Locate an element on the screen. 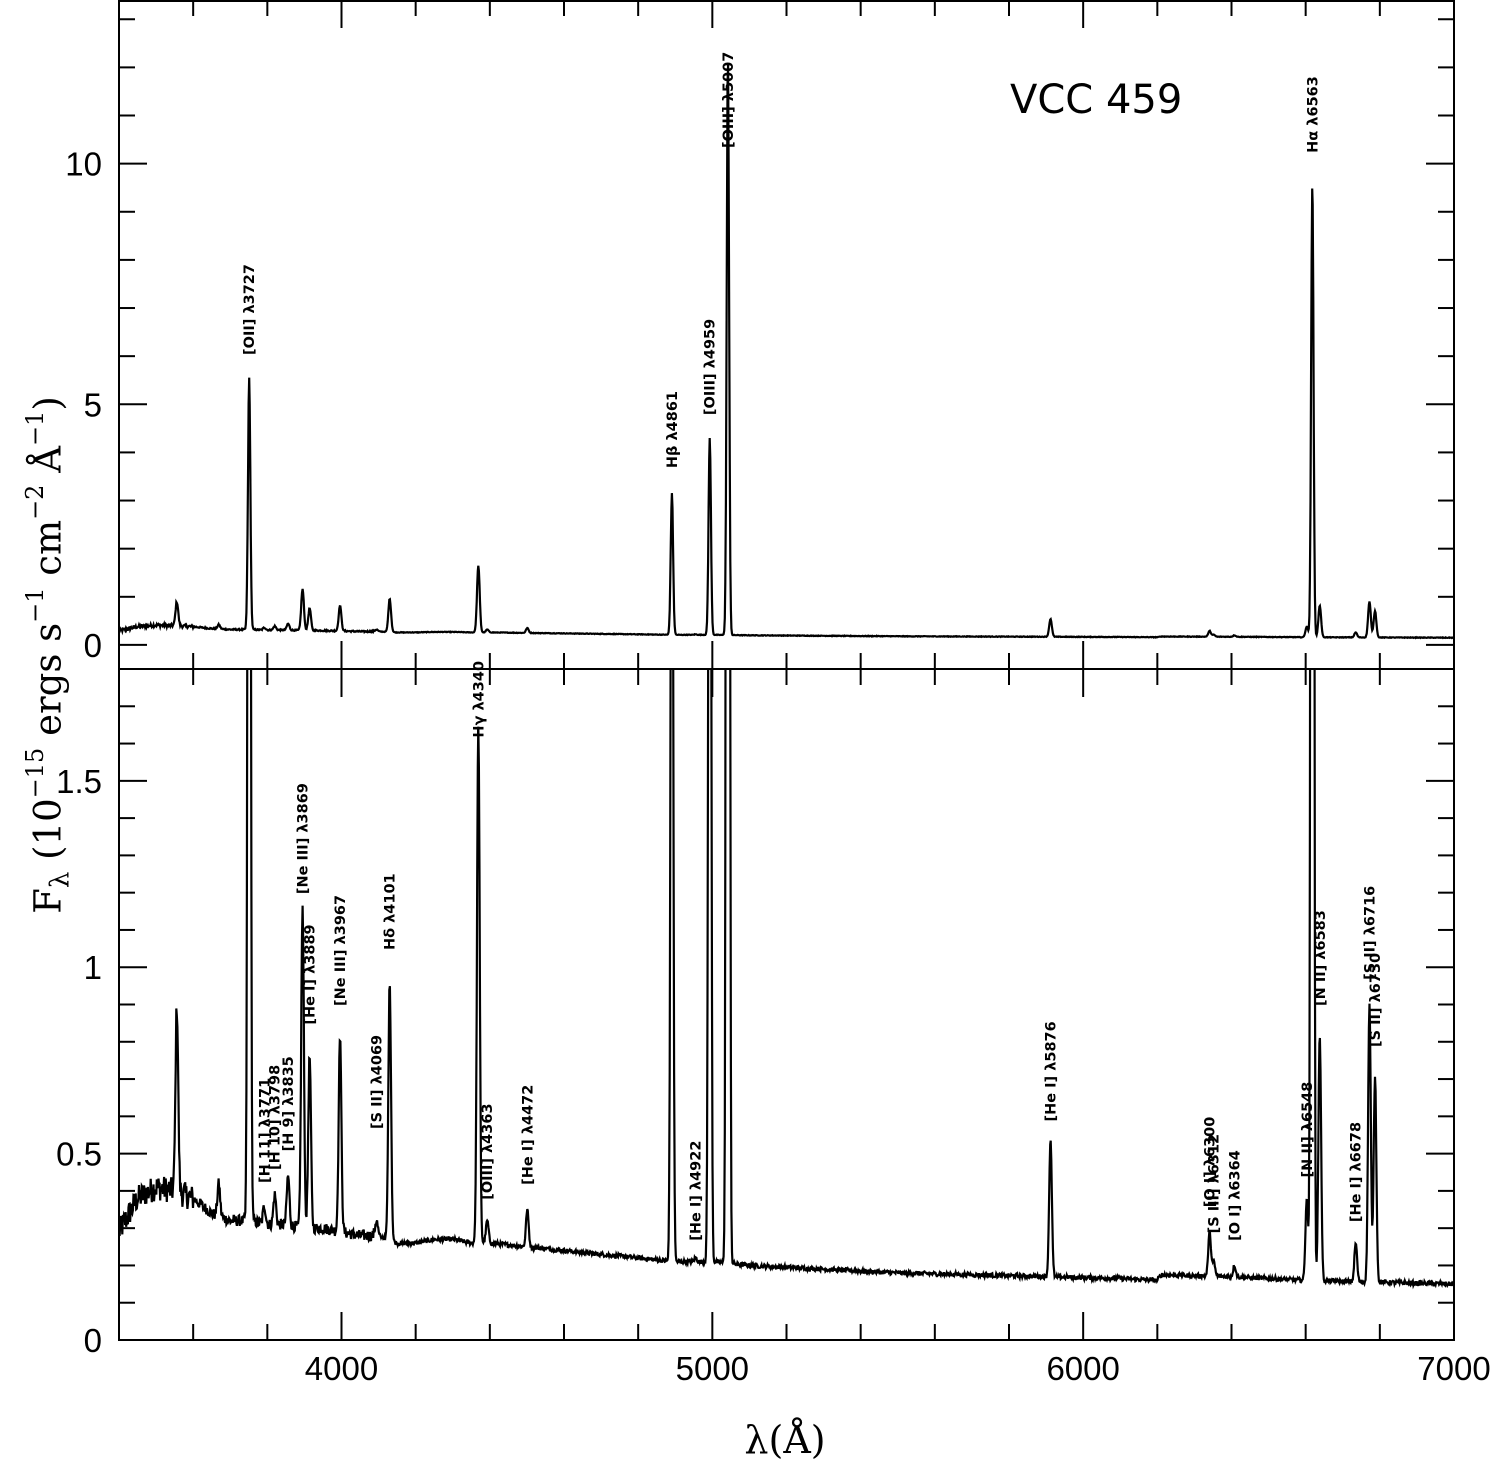 This screenshot has width=1494, height=1464. line-annotation: [S II] λ4069 is located at coordinates (377, 1082).